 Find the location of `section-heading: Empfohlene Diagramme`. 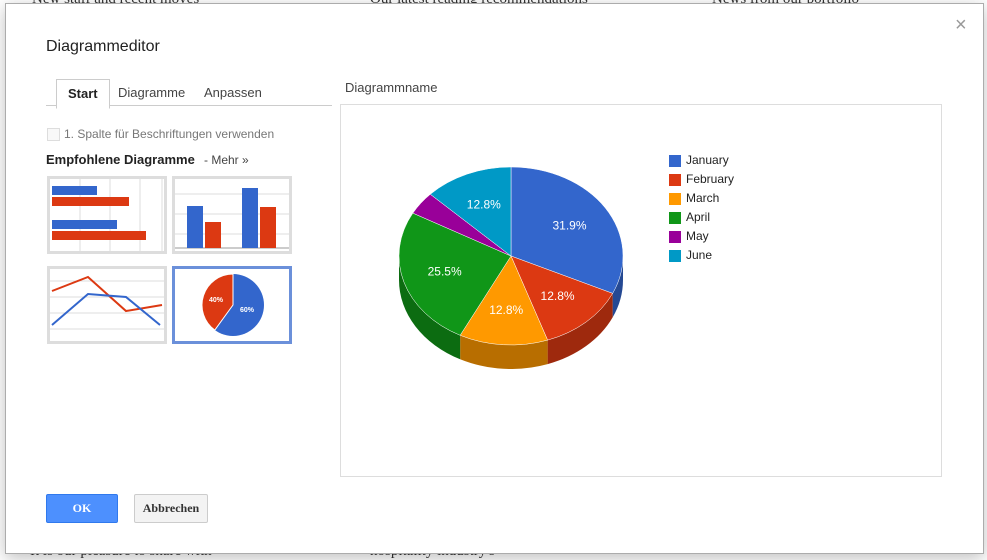

section-heading: Empfohlene Diagramme is located at coordinates (120, 159).